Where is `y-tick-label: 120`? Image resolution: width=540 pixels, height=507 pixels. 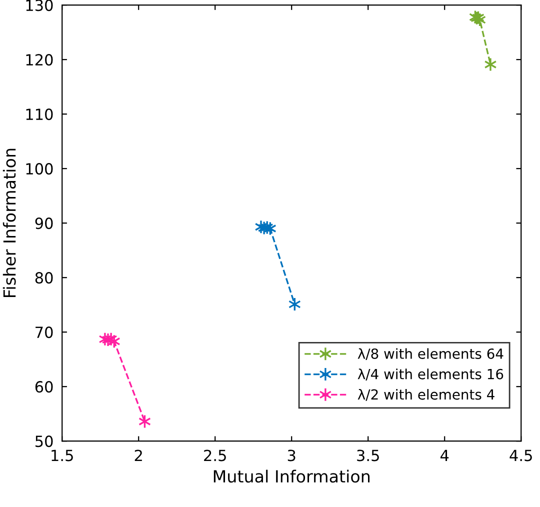
y-tick-label: 120 is located at coordinates (39, 60).